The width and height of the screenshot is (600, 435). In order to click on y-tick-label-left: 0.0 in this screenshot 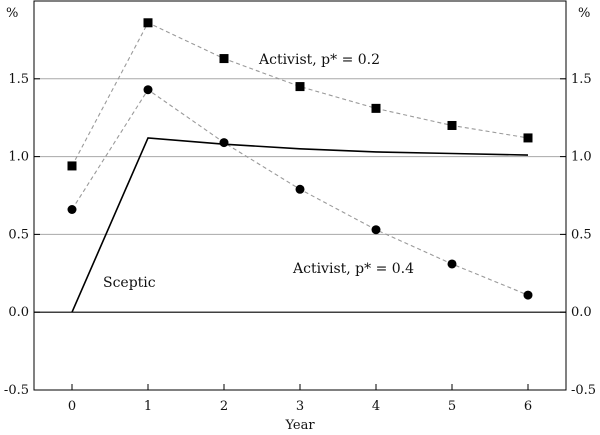, I will do `click(18, 312)`.